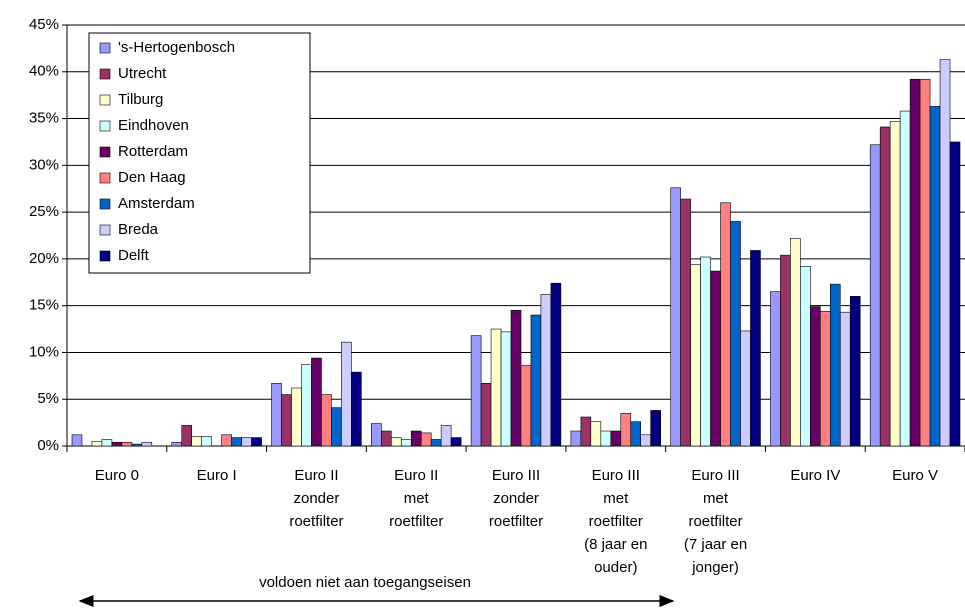 The width and height of the screenshot is (965, 609). I want to click on x-tick-label: Euro V, so click(915, 475).